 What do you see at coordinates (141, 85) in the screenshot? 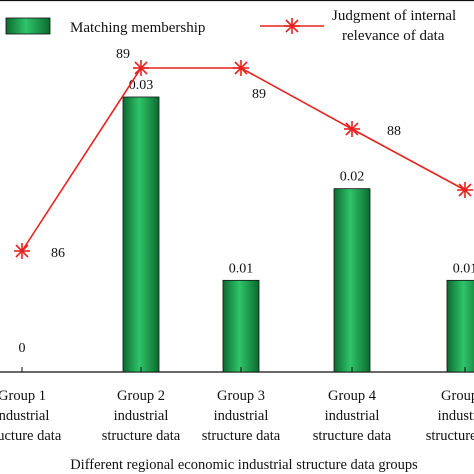
I see `bar-value-label-2: 0.03` at bounding box center [141, 85].